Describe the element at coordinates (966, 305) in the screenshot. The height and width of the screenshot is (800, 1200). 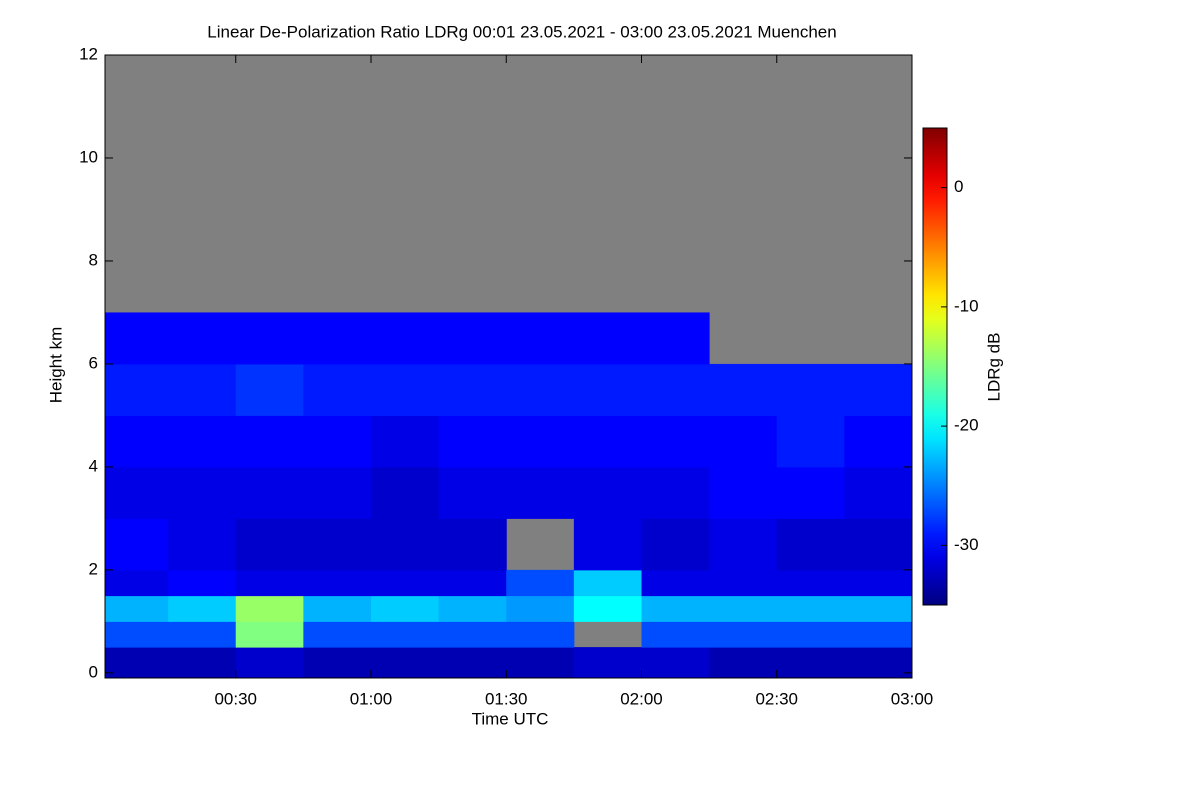
I see `colorbar-tick-label: -10` at that location.